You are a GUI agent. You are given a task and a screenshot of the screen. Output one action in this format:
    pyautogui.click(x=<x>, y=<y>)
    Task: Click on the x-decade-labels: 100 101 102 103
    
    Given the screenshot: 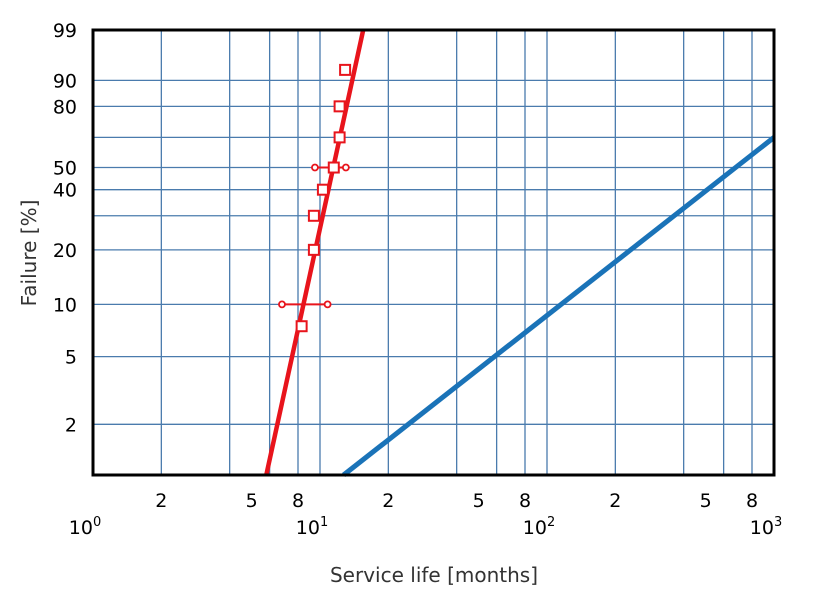 What is the action you would take?
    pyautogui.click(x=425, y=527)
    